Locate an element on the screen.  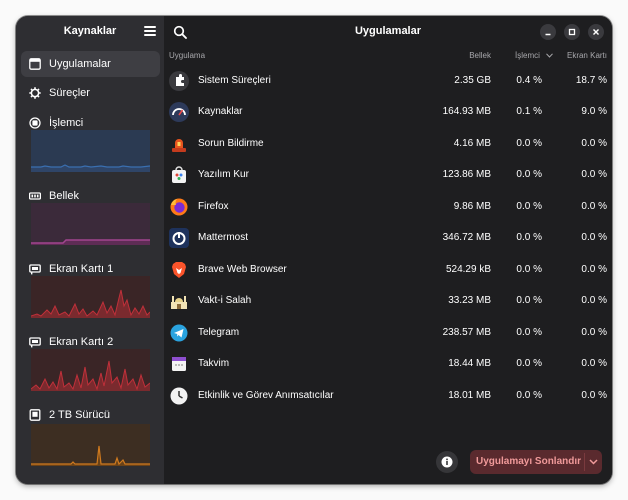
search-icon is located at coordinates (180, 32).